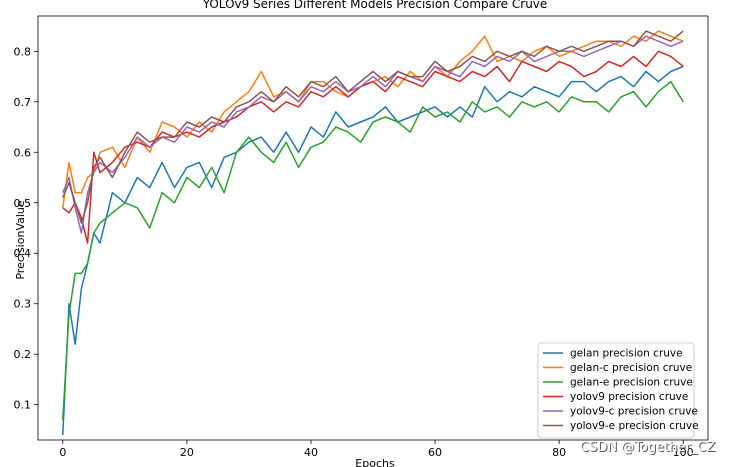 The image size is (750, 467). Describe the element at coordinates (20, 240) in the screenshot. I see `y-axis-title: PrecisionValue` at that location.